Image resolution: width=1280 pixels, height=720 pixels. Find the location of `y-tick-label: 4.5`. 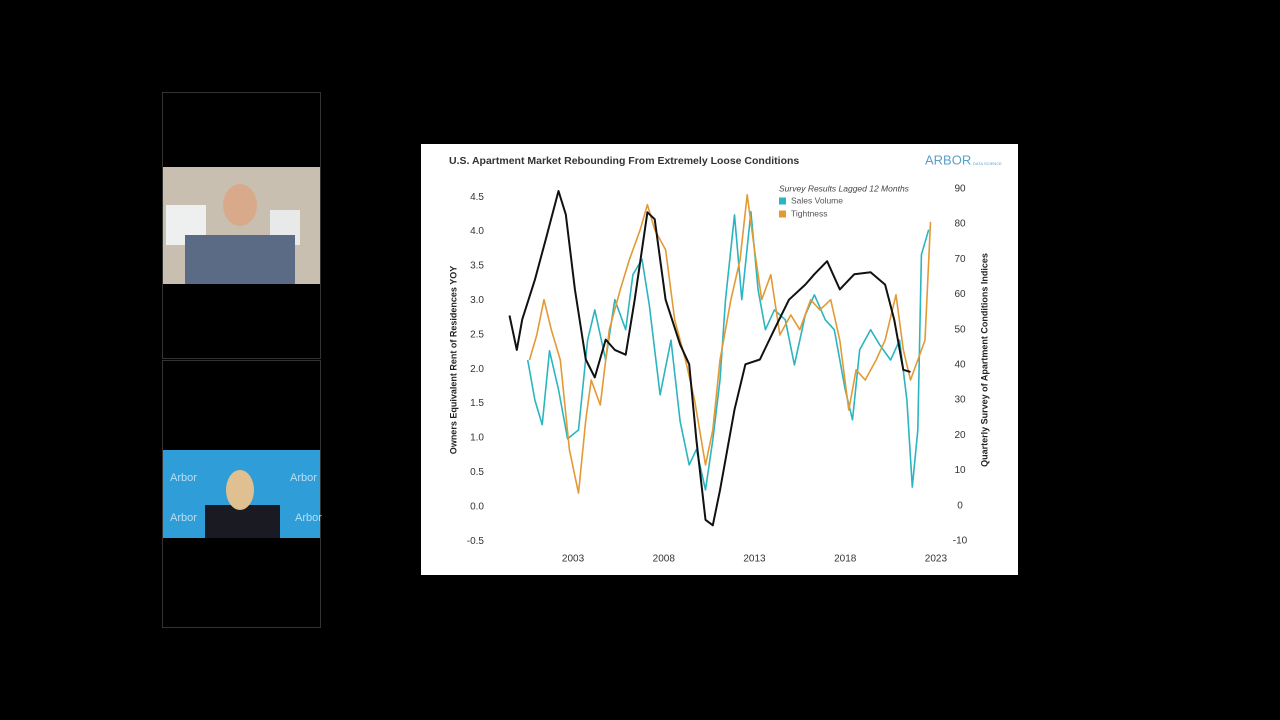

y-tick-label: 4.5 is located at coordinates (477, 197).